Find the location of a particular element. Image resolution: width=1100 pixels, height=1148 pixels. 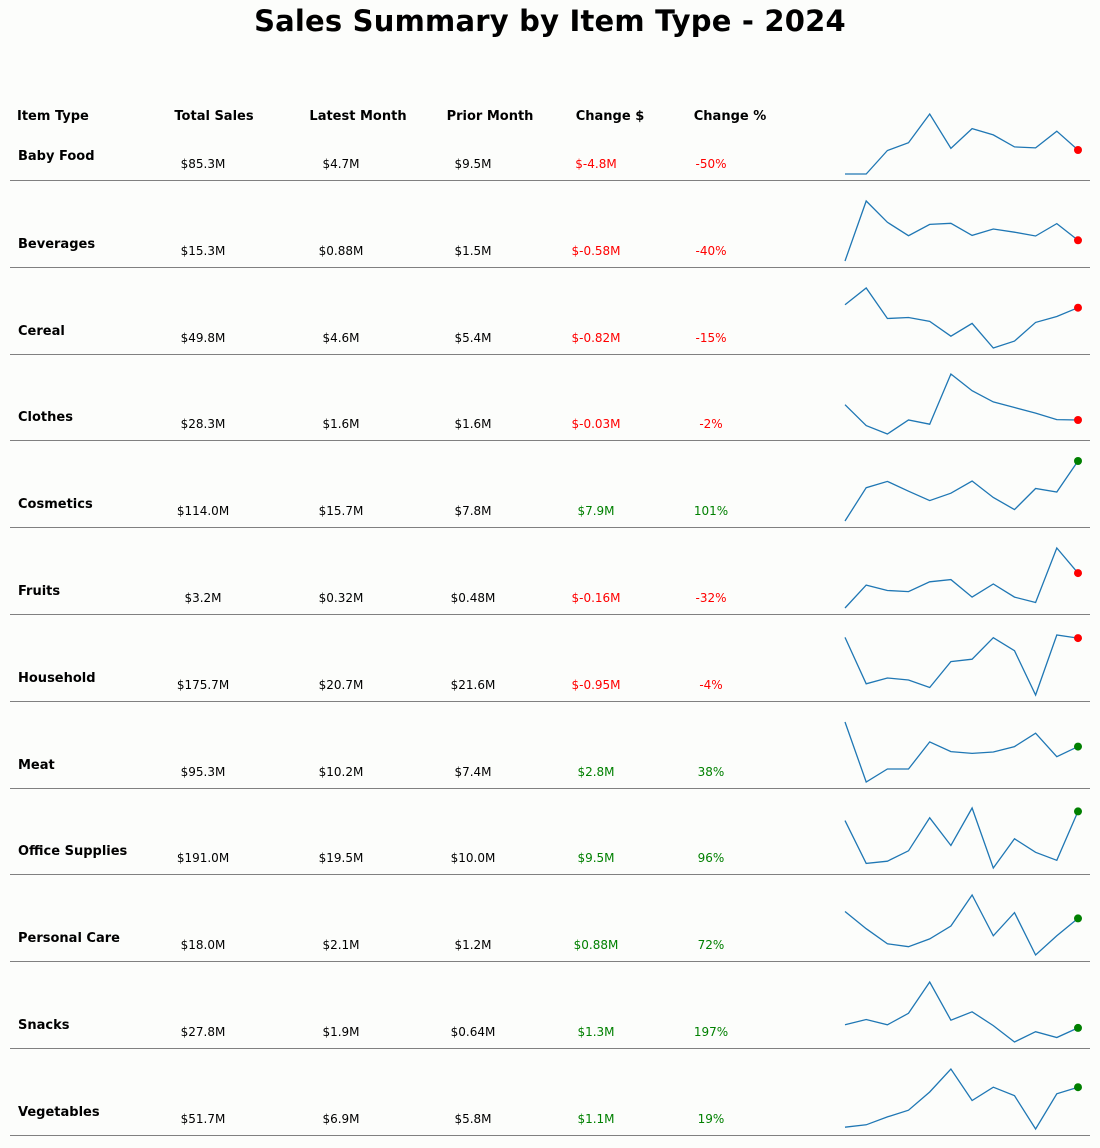

total-sales-value: $85.3M is located at coordinates (203, 164).